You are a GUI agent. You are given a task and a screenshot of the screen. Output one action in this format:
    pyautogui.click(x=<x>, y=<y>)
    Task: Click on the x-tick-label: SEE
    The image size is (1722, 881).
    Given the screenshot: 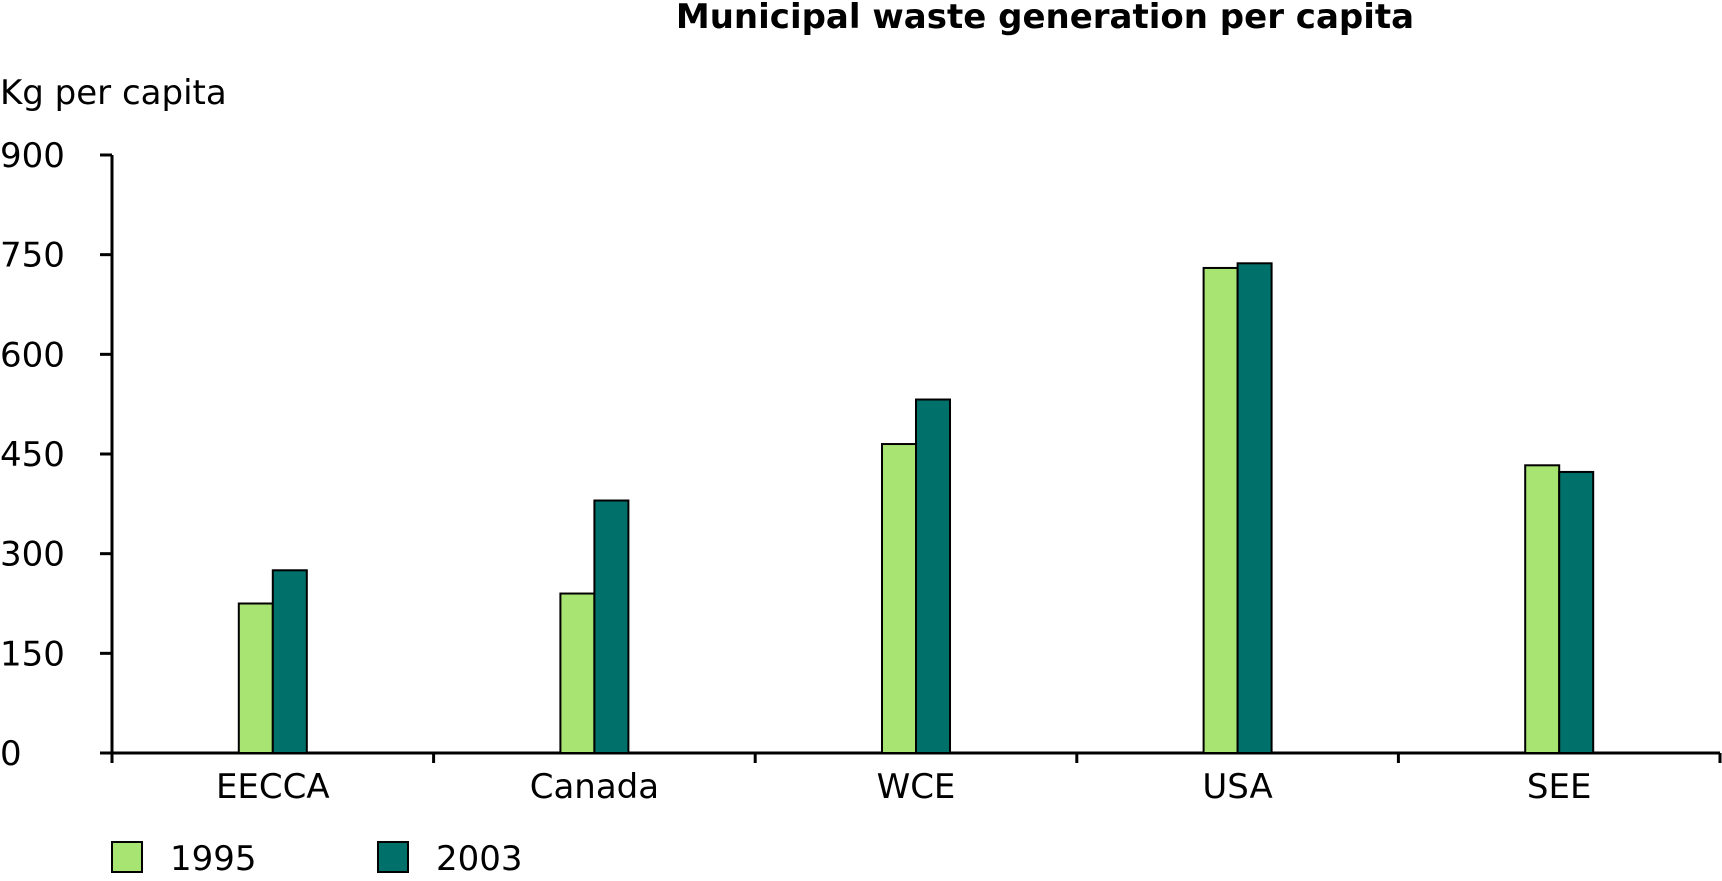 What is the action you would take?
    pyautogui.click(x=1559, y=787)
    